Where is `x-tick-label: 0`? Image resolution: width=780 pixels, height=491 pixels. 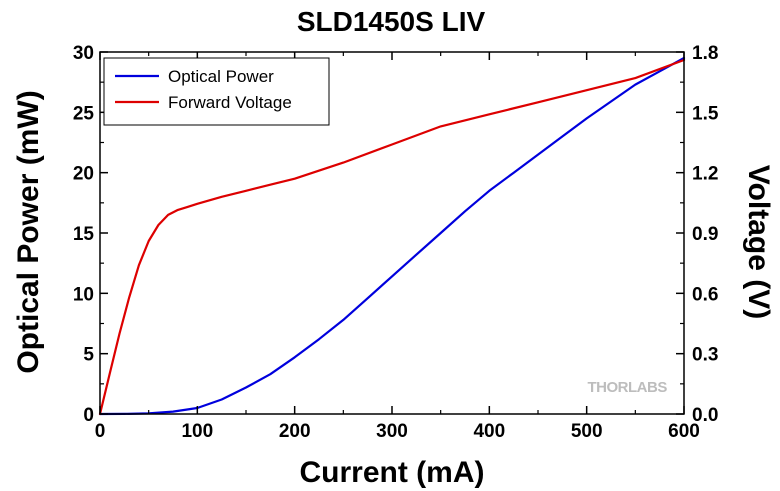
x-tick-label: 0 is located at coordinates (100, 431).